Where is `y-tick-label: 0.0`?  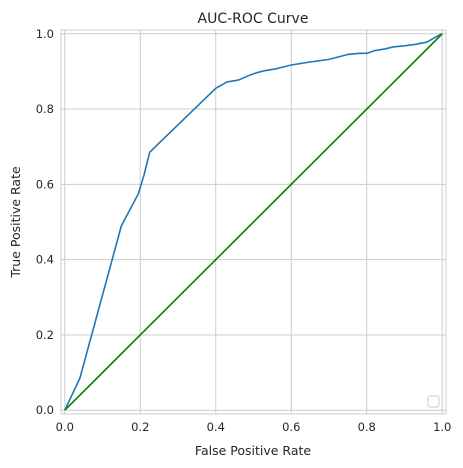
y-tick-label: 0.0 is located at coordinates (45, 410).